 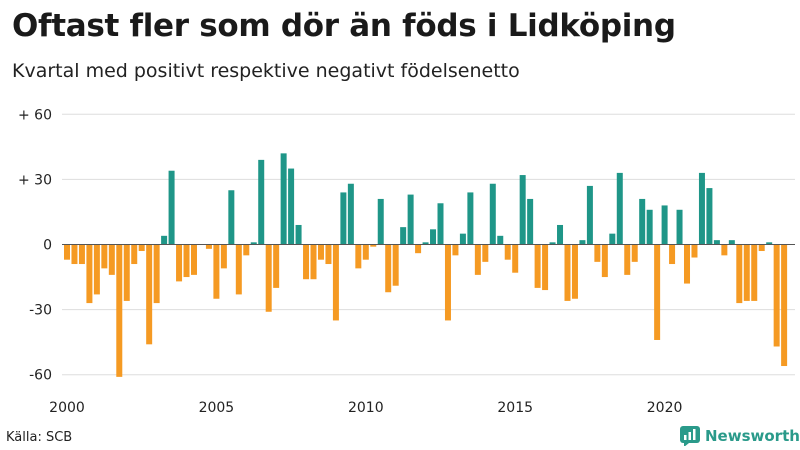 What do you see at coordinates (217, 408) in the screenshot?
I see `x-tick-label: 2005` at bounding box center [217, 408].